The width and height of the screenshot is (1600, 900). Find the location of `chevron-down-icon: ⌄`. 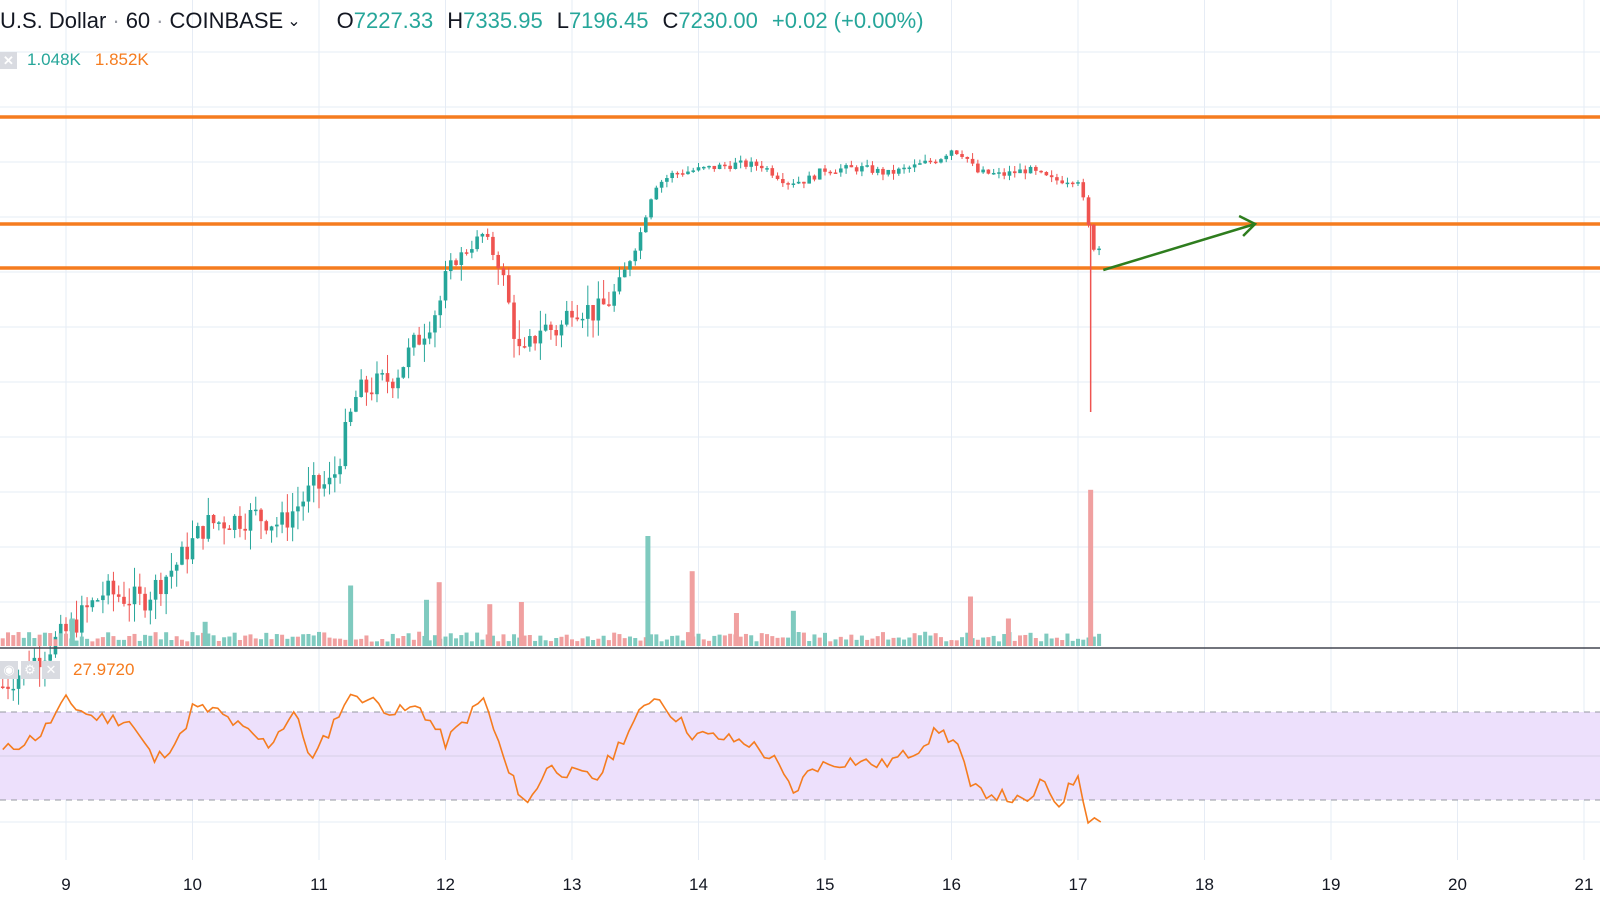

chevron-down-icon: ⌄ is located at coordinates (294, 21).